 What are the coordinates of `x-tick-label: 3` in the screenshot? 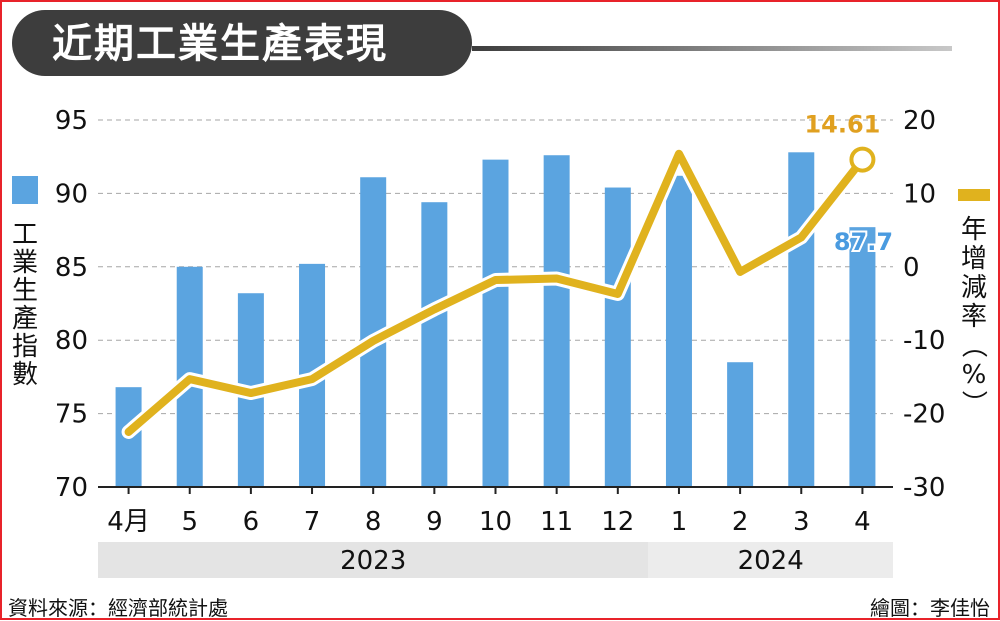 It's located at (801, 522).